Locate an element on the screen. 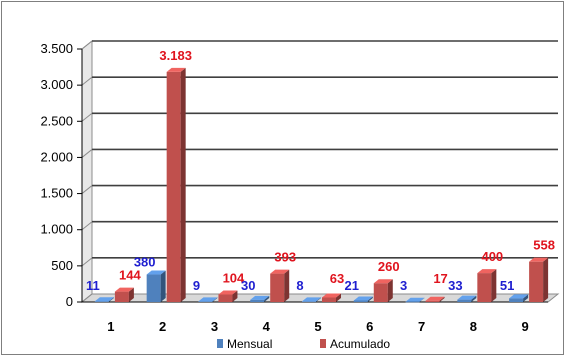  x-tick-label: 6 is located at coordinates (369, 326).